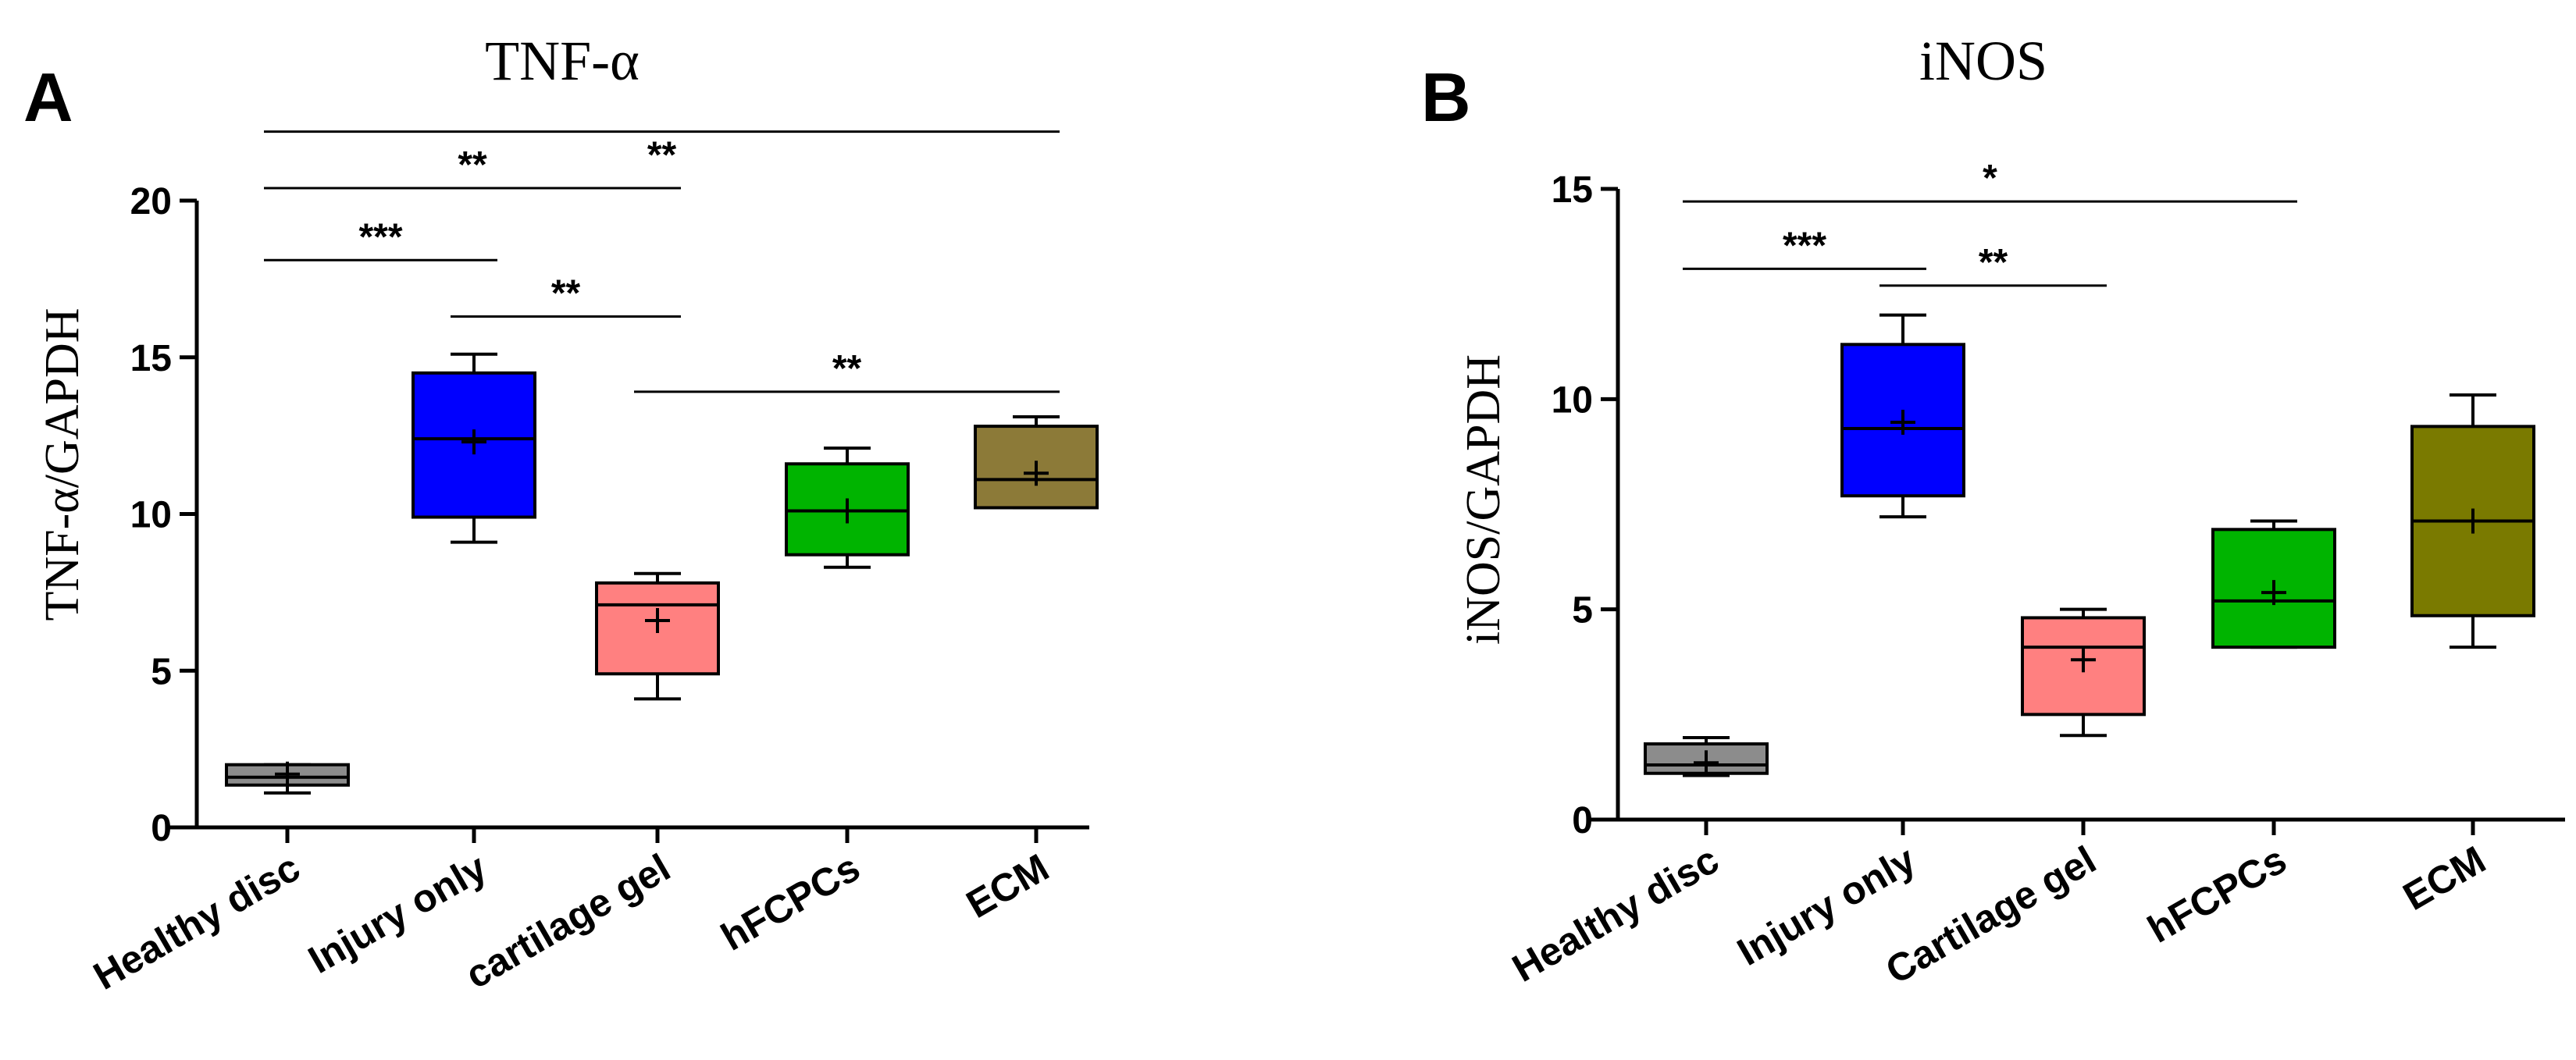  I want to click on significance-label: *, so click(1990, 178).